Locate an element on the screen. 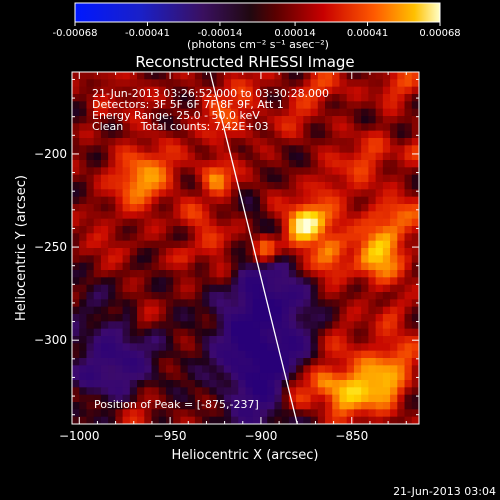 The height and width of the screenshot is (500, 500). solar-limb-line is located at coordinates (253, 248).